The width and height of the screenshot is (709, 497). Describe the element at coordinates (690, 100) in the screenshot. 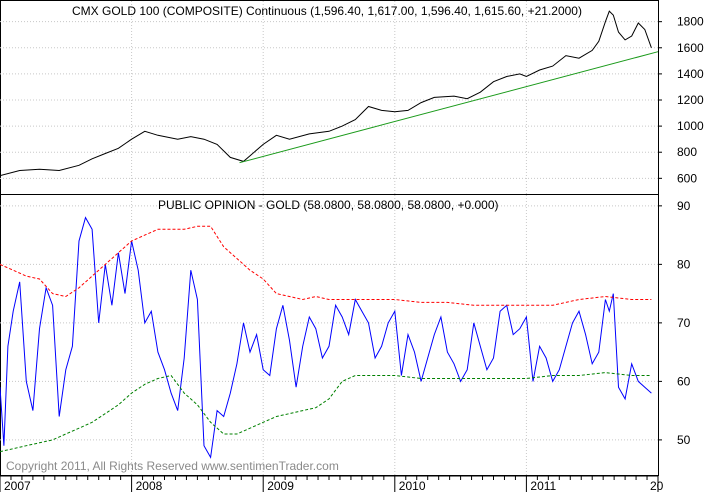

I see `top-y-tick-label: 1200` at that location.